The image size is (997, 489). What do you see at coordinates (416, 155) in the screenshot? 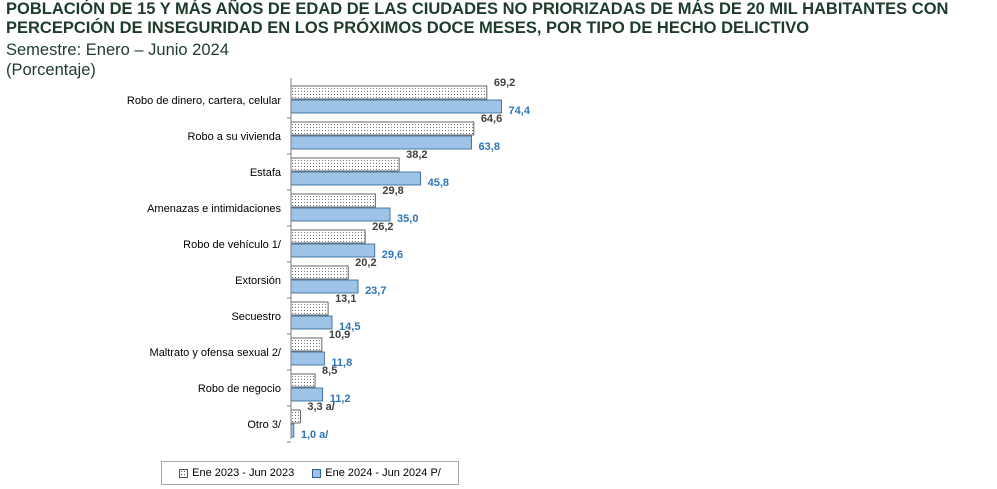
I see `data-label-2023: 38,2` at bounding box center [416, 155].